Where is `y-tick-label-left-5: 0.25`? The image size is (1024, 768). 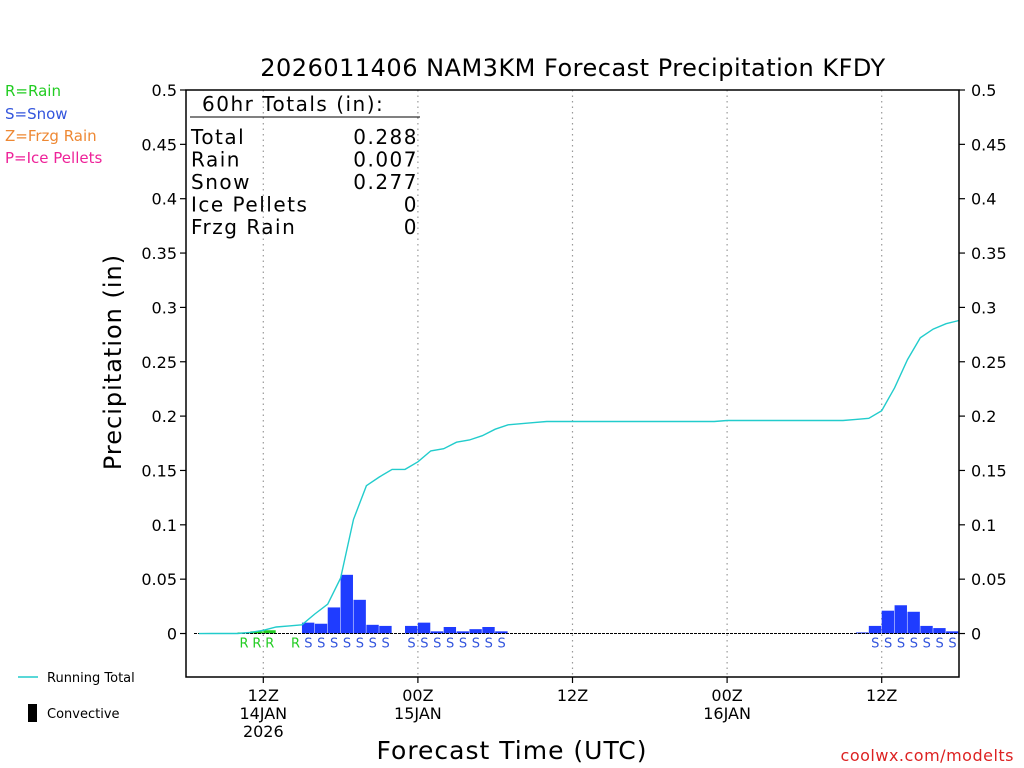
y-tick-label-left-5: 0.25 is located at coordinates (159, 362).